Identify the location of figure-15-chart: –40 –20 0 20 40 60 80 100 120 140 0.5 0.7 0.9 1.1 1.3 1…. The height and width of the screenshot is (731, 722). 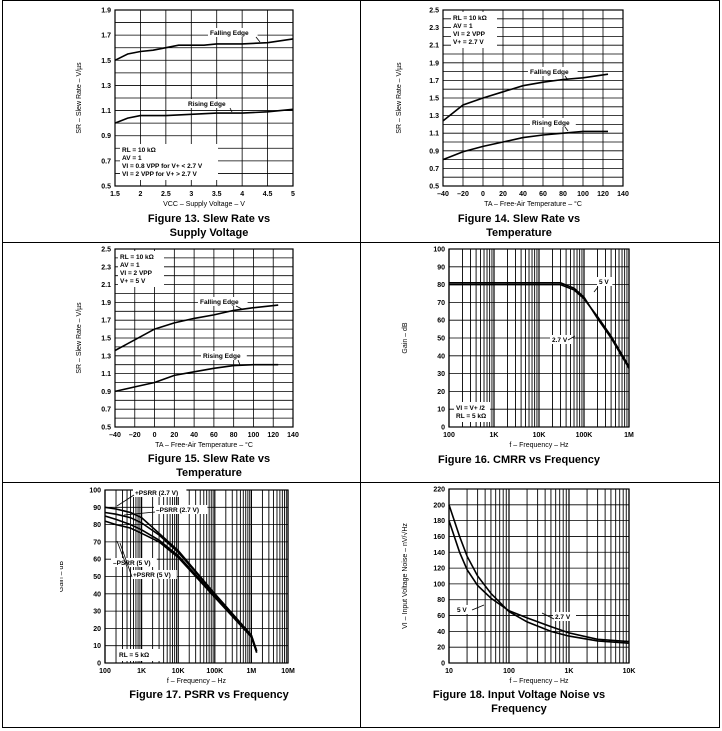
(187, 348).